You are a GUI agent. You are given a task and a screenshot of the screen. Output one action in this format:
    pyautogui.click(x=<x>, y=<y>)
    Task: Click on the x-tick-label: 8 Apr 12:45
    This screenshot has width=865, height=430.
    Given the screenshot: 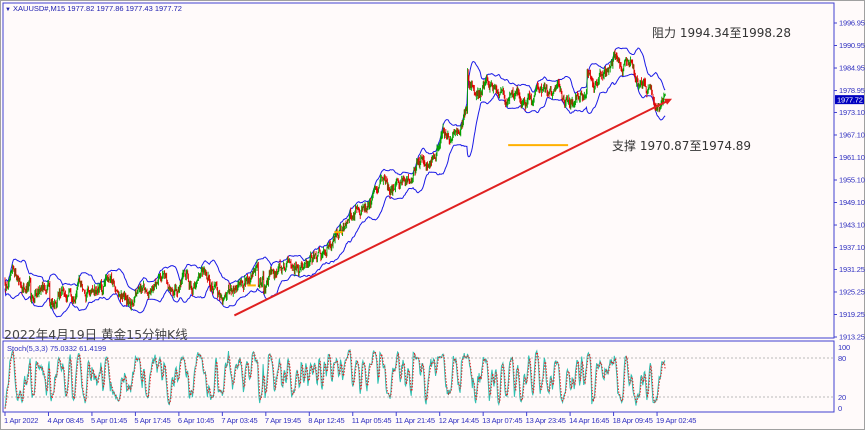 What is the action you would take?
    pyautogui.click(x=326, y=420)
    